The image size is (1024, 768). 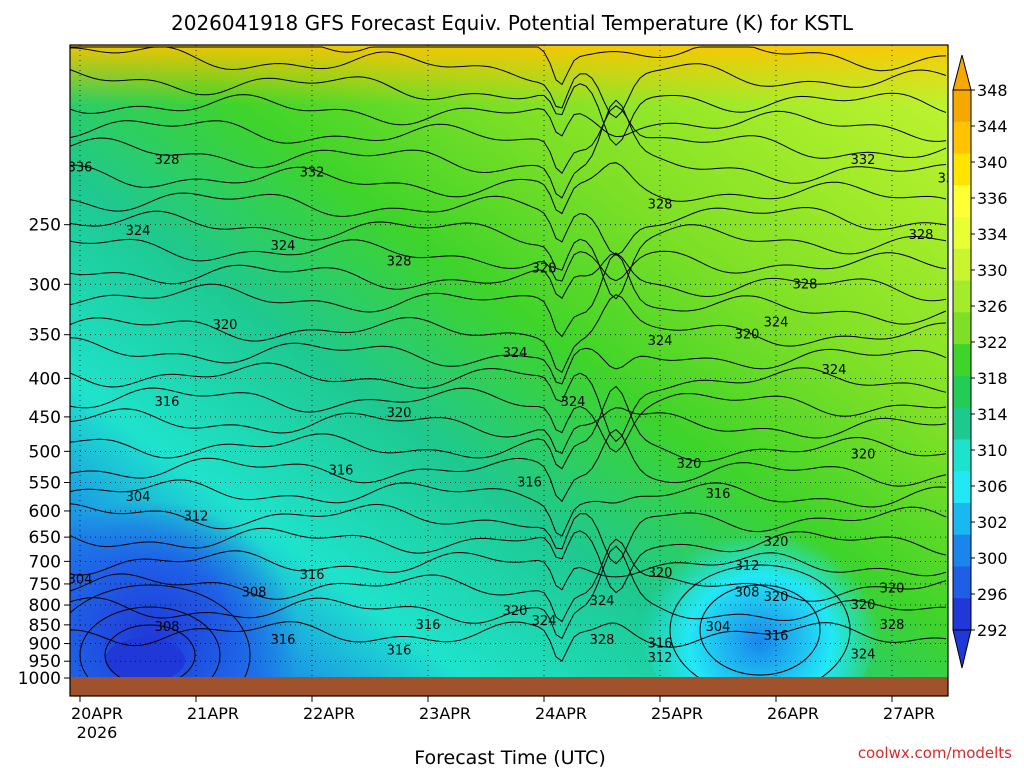 What do you see at coordinates (992, 378) in the screenshot?
I see `colorbar-label: 318` at bounding box center [992, 378].